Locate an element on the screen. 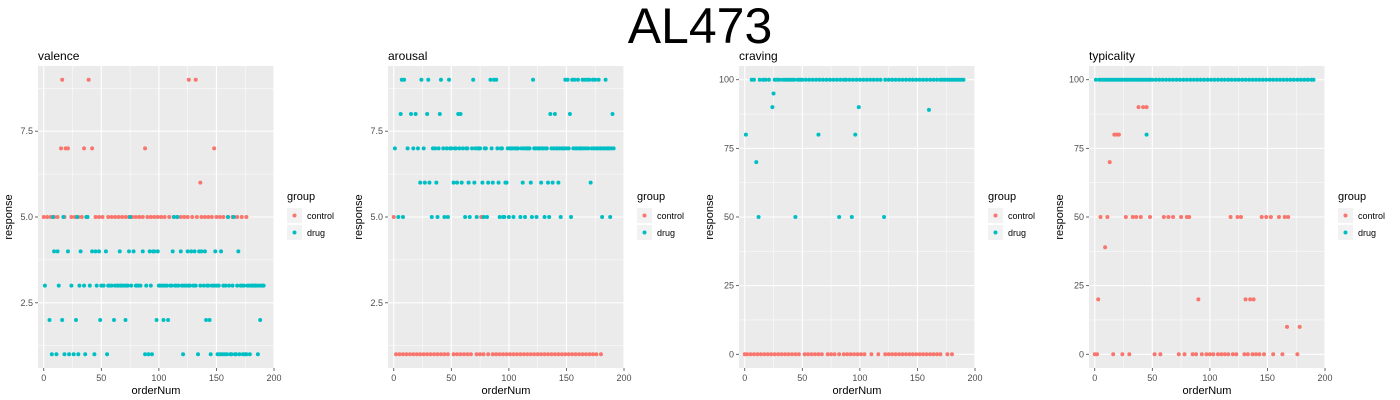 The width and height of the screenshot is (1400, 400). y-tick-label: 2.5 is located at coordinates (26, 303).